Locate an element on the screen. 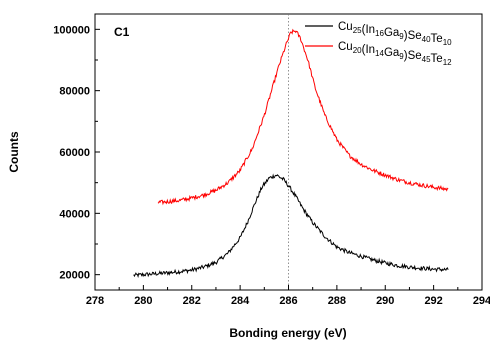 The image size is (490, 343). x-tick-label: 282 is located at coordinates (192, 301).